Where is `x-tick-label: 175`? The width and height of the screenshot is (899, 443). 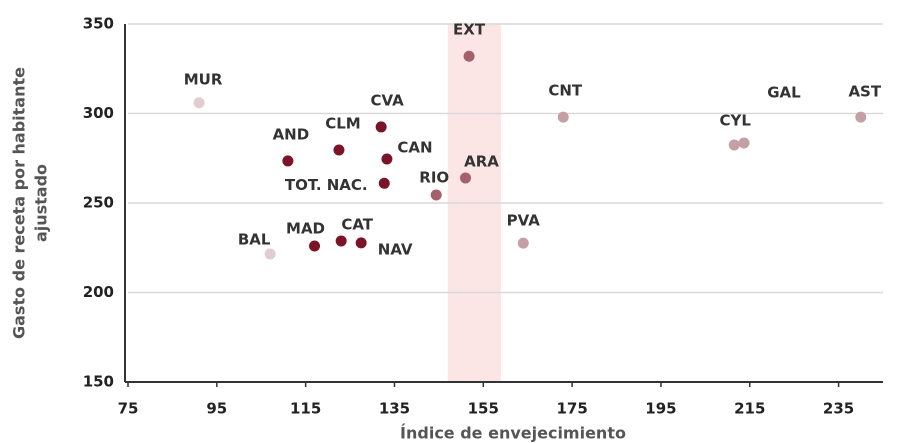 x-tick-label: 175 is located at coordinates (571, 409).